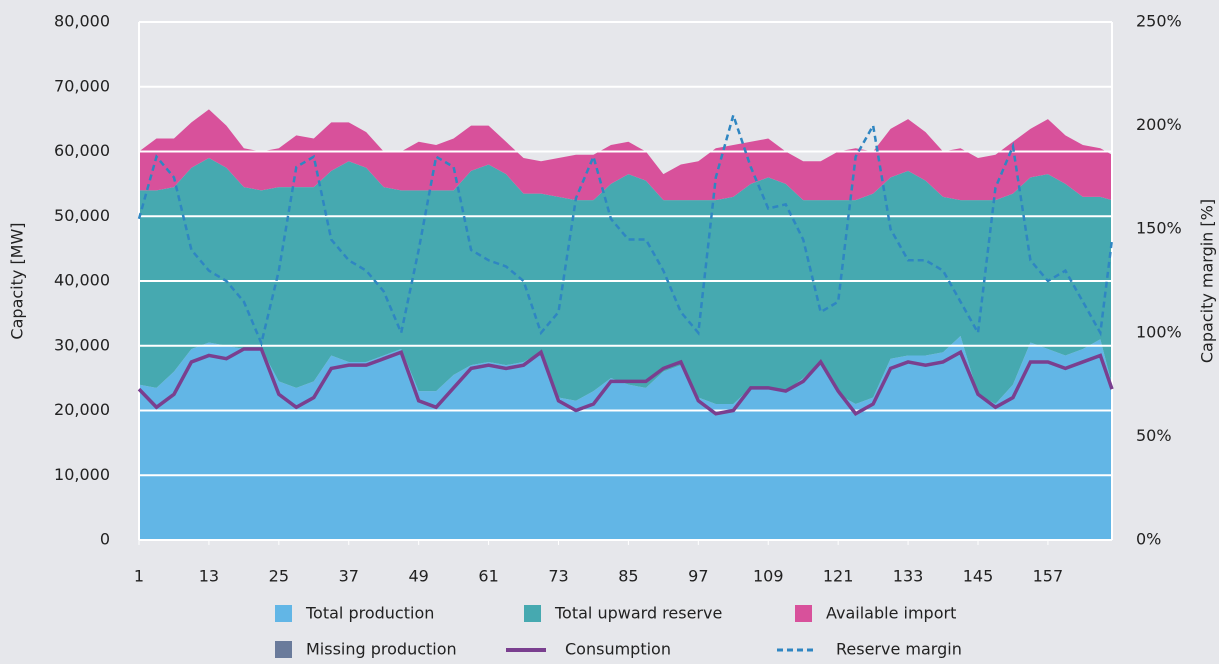 This screenshot has width=1219, height=664. I want to click on x-tick-label: 1, so click(139, 576).